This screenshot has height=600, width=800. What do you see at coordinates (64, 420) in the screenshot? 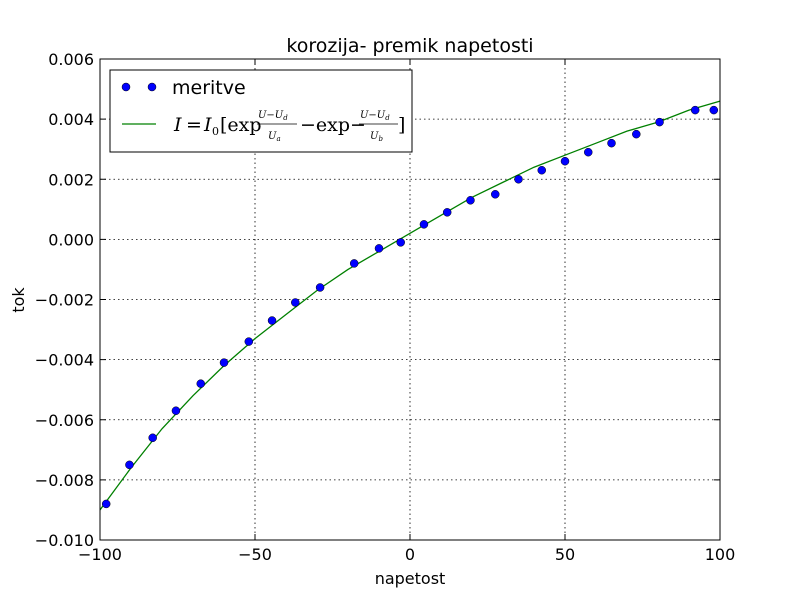
I see `y-tick-label: −0.006` at bounding box center [64, 420].